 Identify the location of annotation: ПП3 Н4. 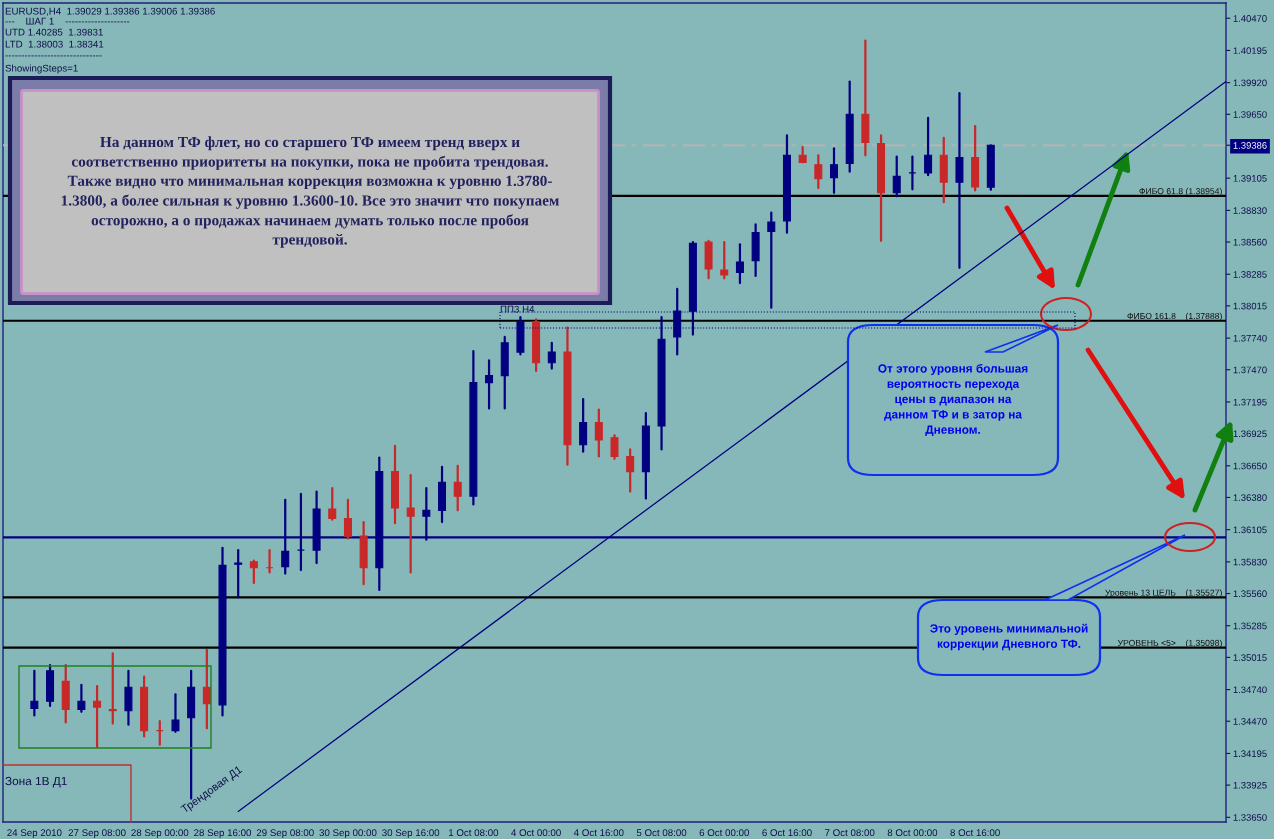
(517, 309).